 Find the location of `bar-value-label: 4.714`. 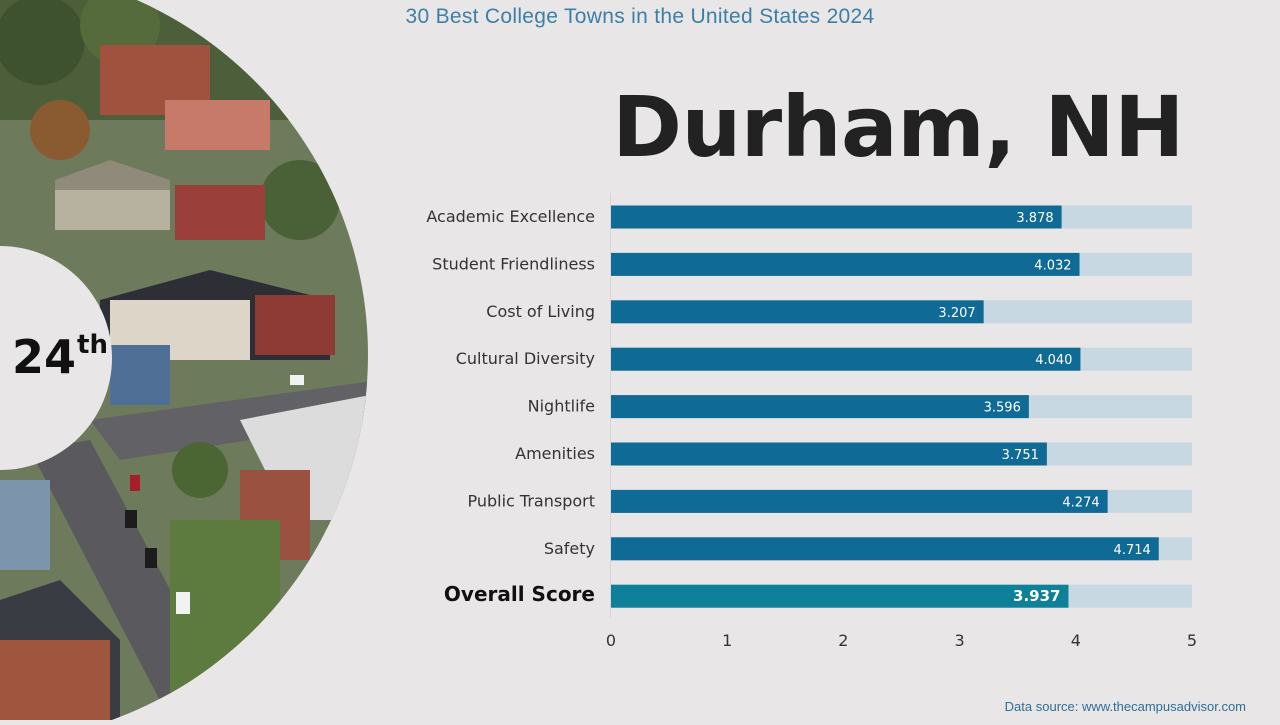

bar-value-label: 4.714 is located at coordinates (1132, 550).